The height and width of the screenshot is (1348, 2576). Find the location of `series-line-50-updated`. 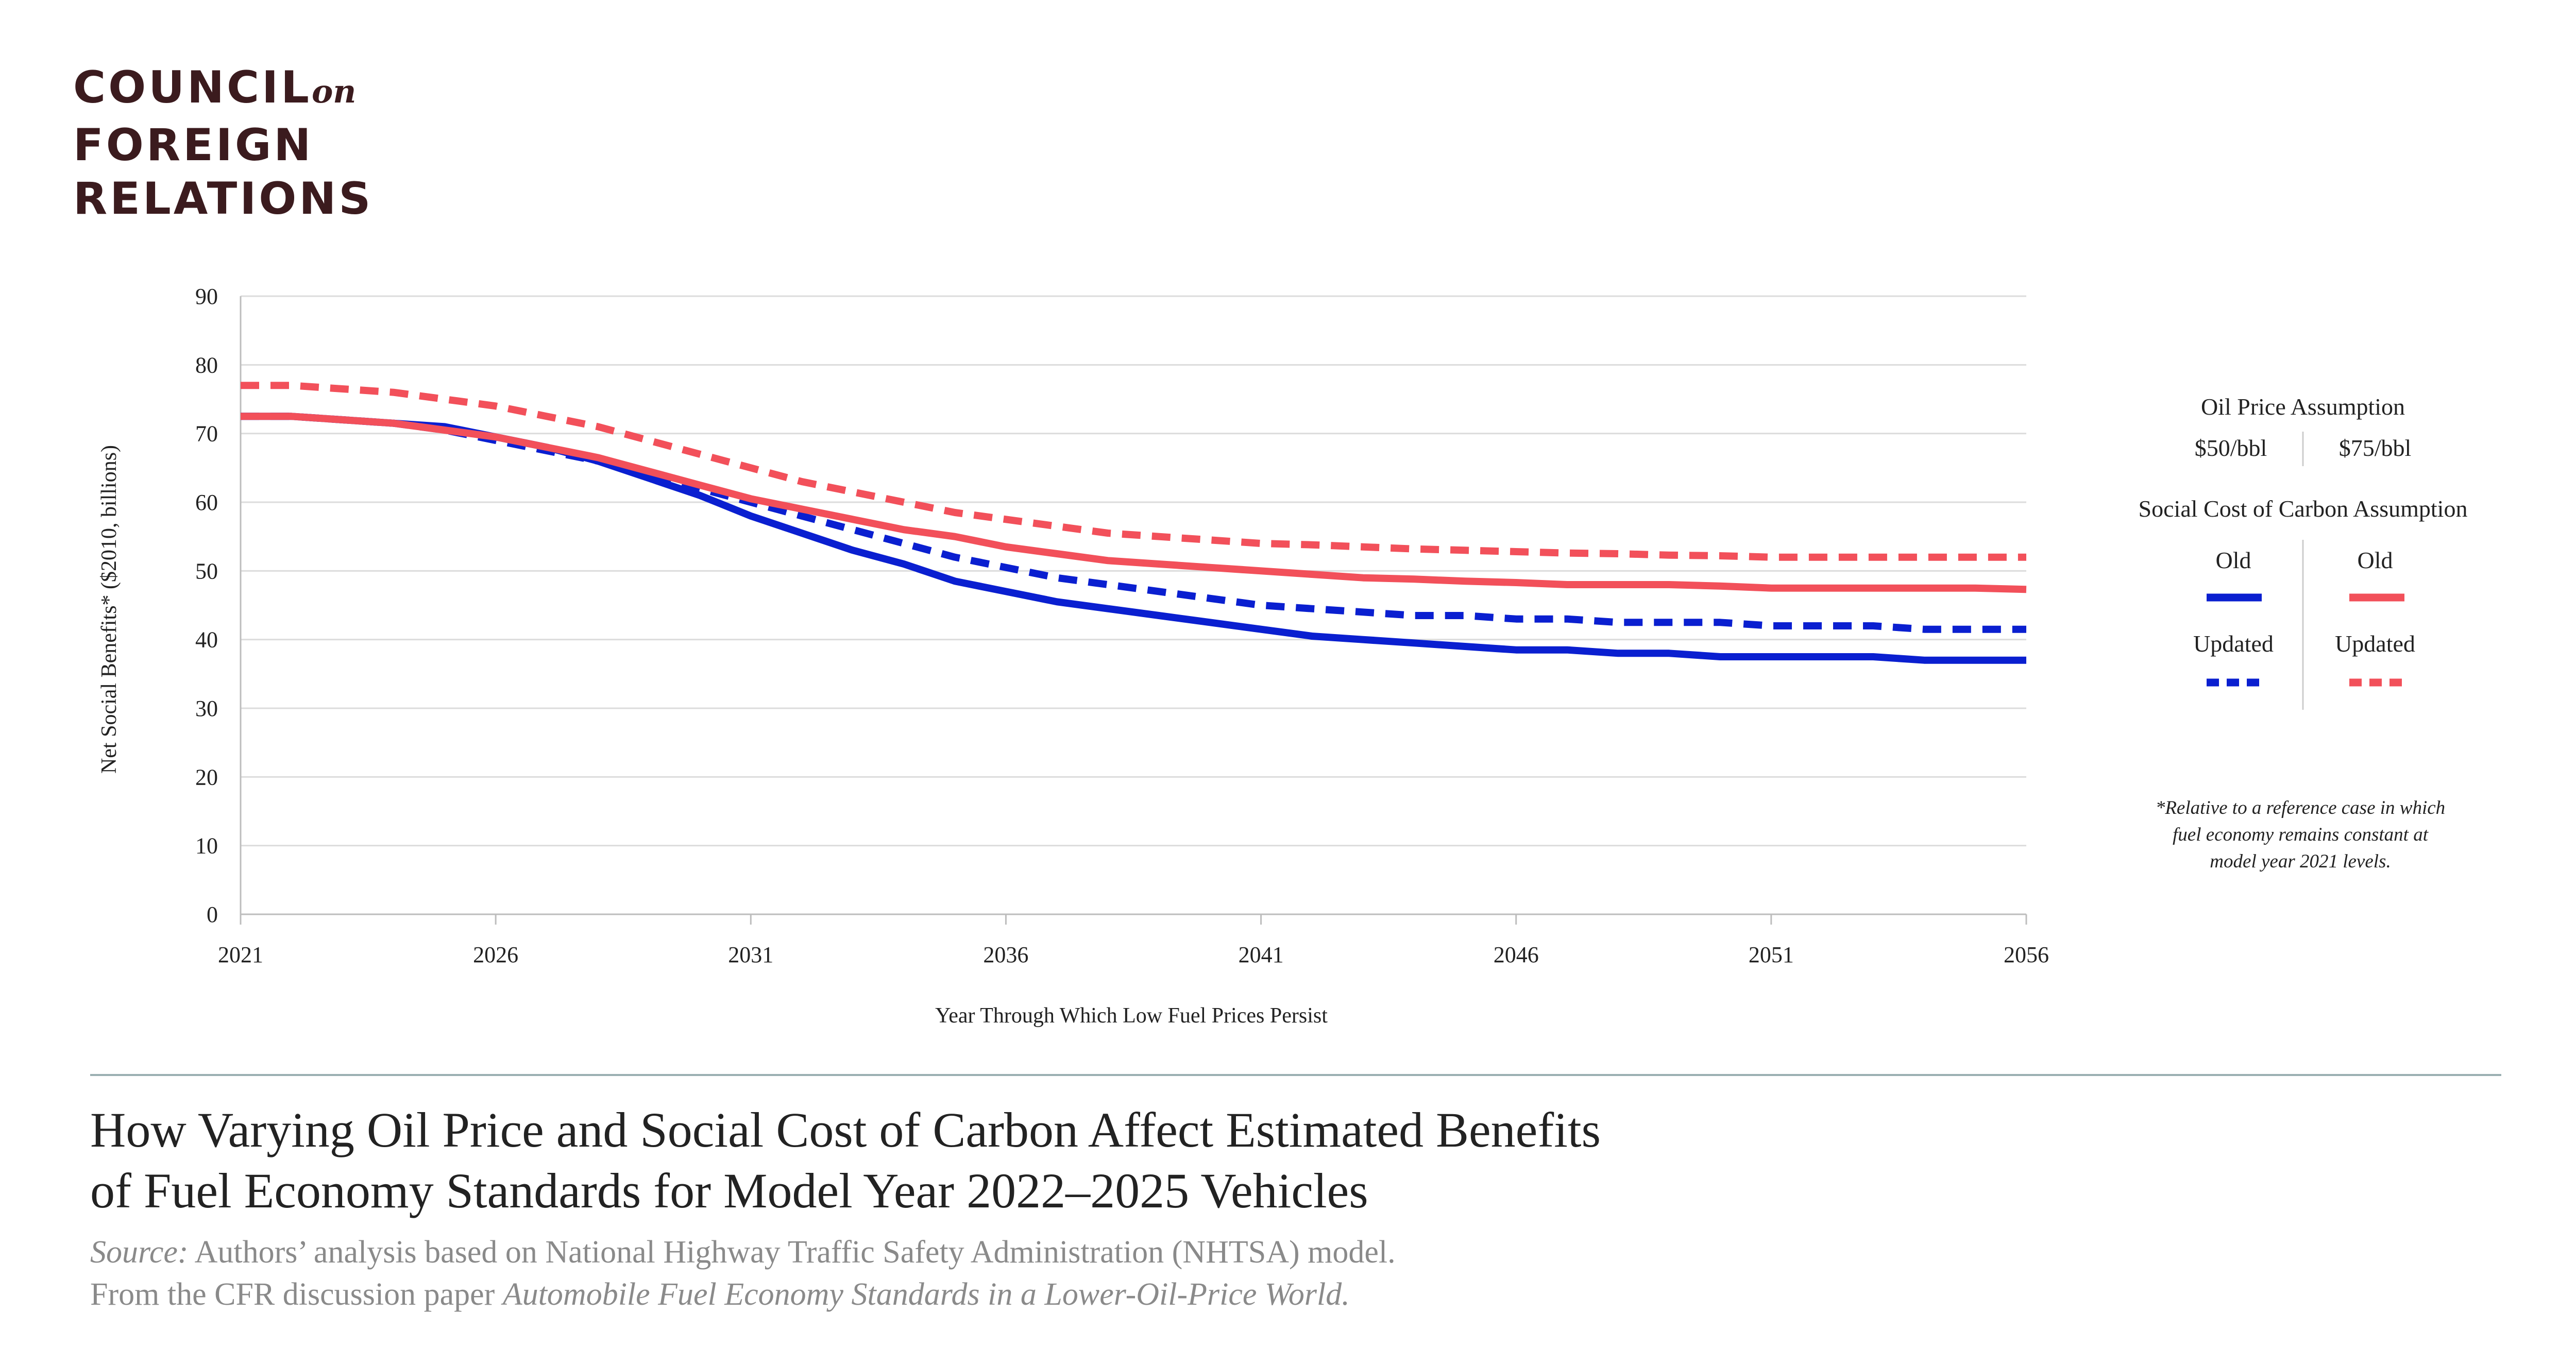

series-line-50-updated is located at coordinates (1133, 523).